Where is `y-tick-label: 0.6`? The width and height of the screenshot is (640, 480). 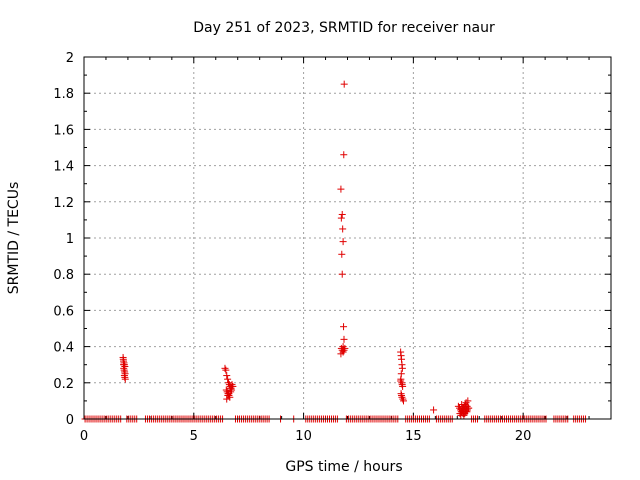
y-tick-label: 0.6 is located at coordinates (63, 311).